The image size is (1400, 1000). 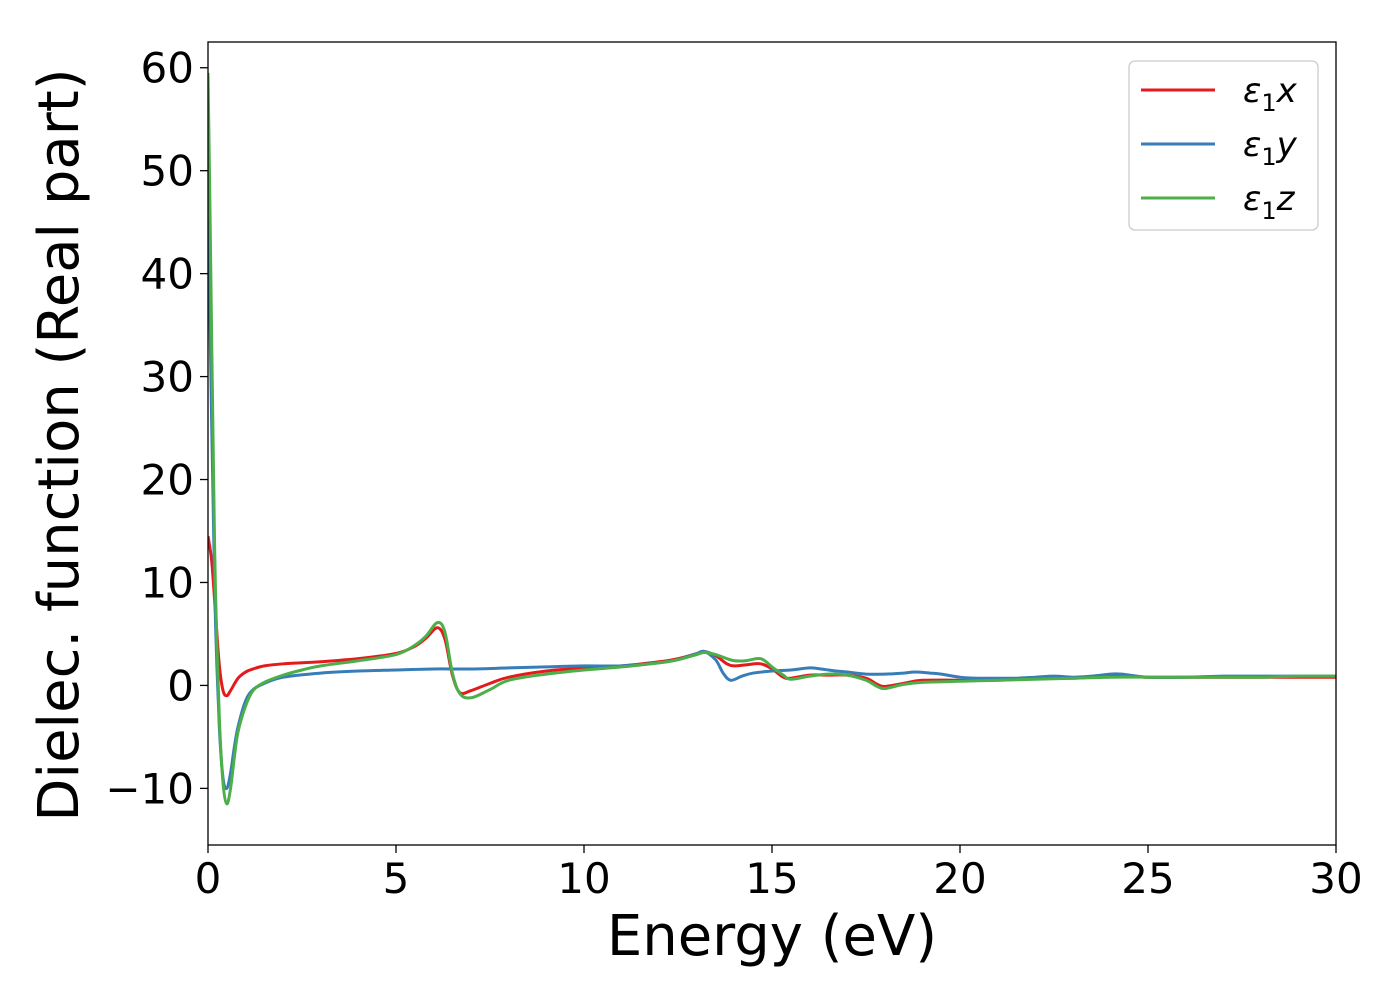 What do you see at coordinates (1335, 878) in the screenshot?
I see `x-tick-label: 30` at bounding box center [1335, 878].